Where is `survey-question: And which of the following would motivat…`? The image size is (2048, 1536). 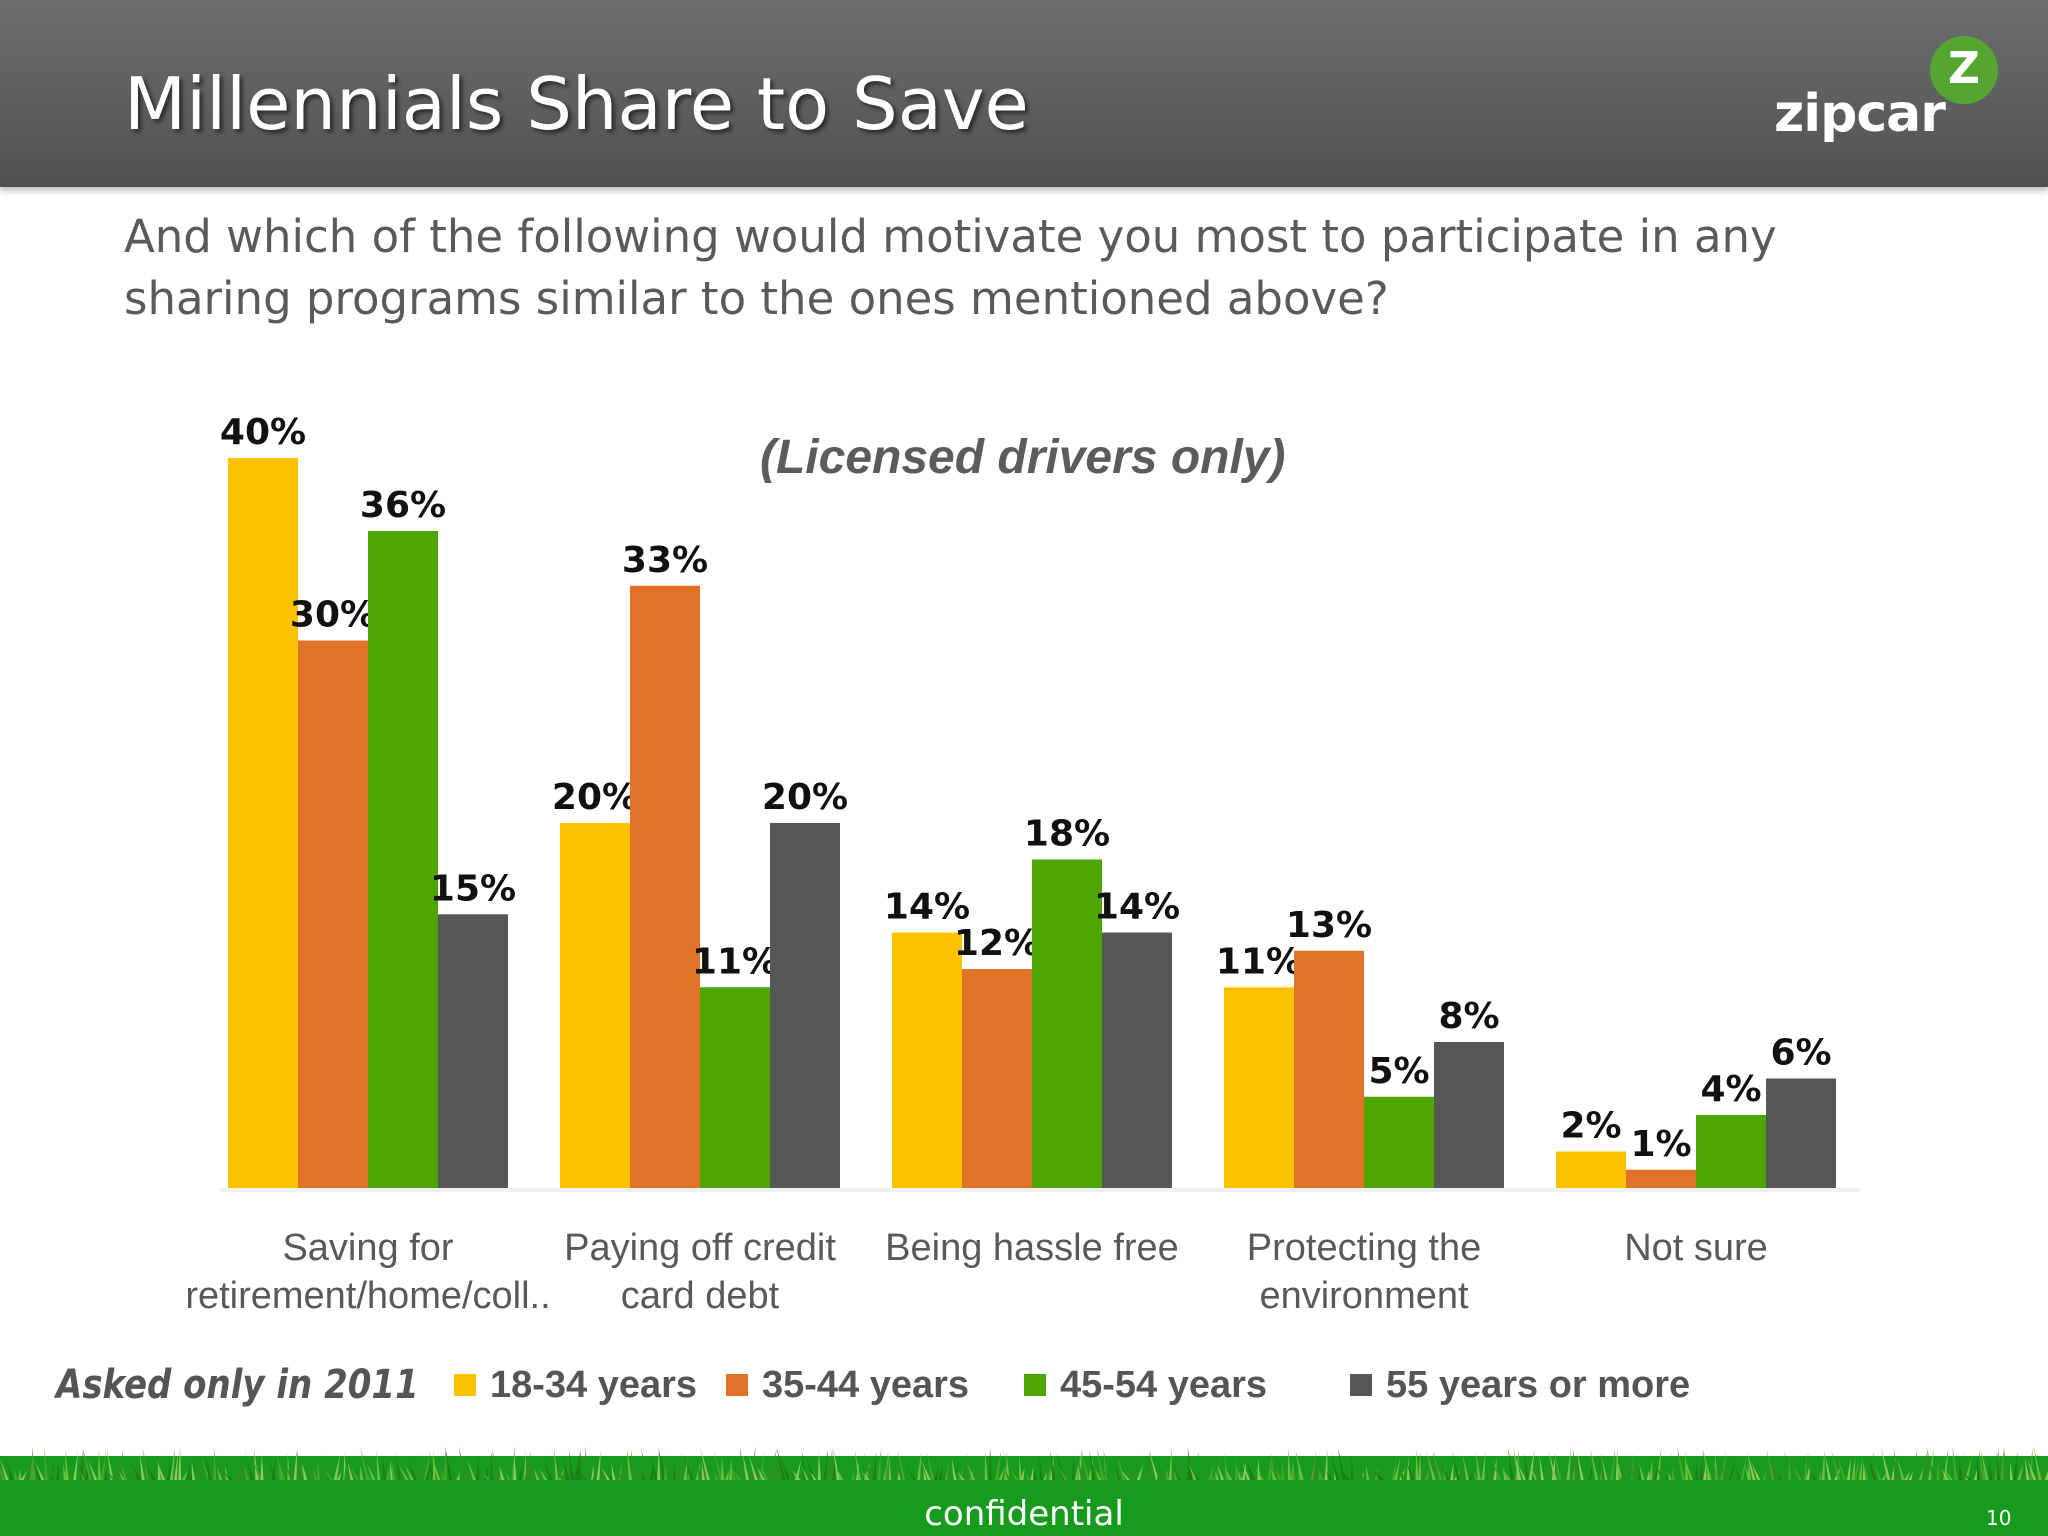
survey-question: And which of the following would motivat… is located at coordinates (950, 267).